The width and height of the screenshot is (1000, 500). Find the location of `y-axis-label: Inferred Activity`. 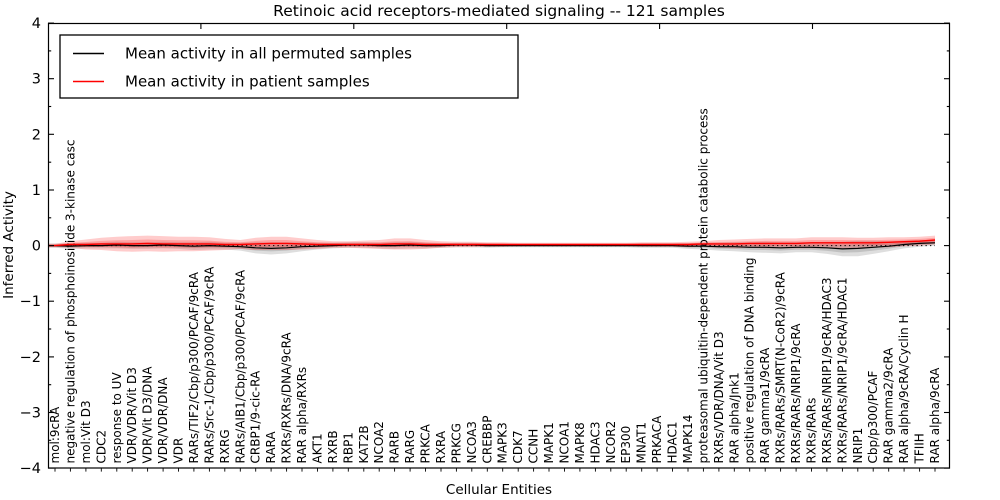

y-axis-label: Inferred Activity is located at coordinates (9, 245).